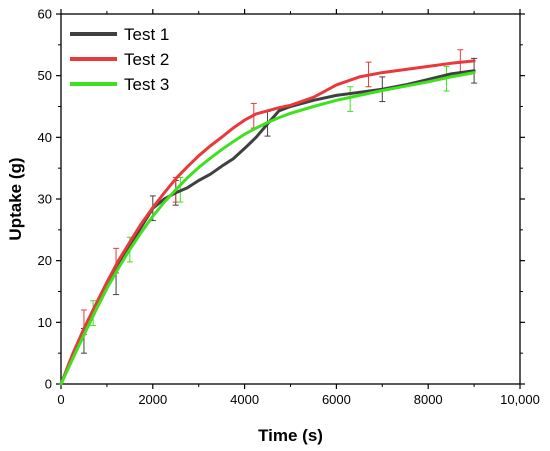 The width and height of the screenshot is (550, 451). What do you see at coordinates (152, 399) in the screenshot?
I see `x-tick-label: 2000` at bounding box center [152, 399].